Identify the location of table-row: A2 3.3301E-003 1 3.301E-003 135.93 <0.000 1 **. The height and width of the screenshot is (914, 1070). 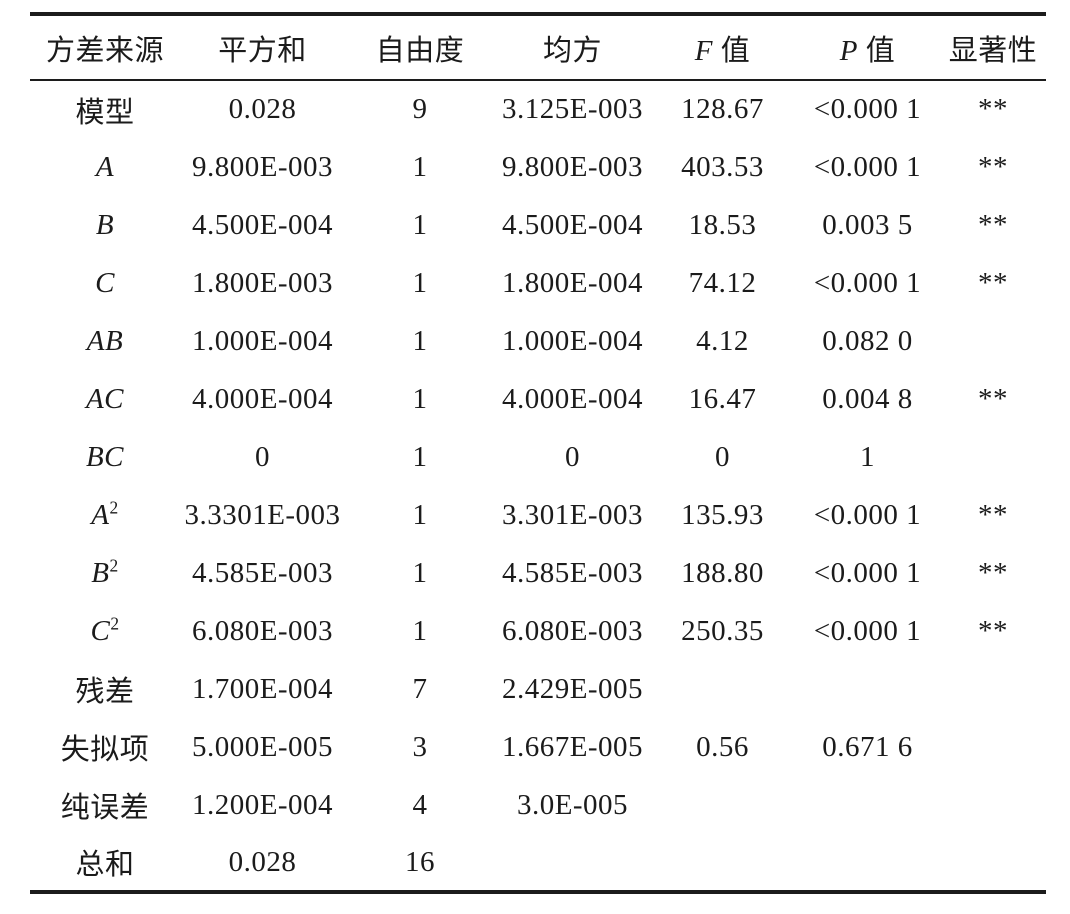
(538, 515).